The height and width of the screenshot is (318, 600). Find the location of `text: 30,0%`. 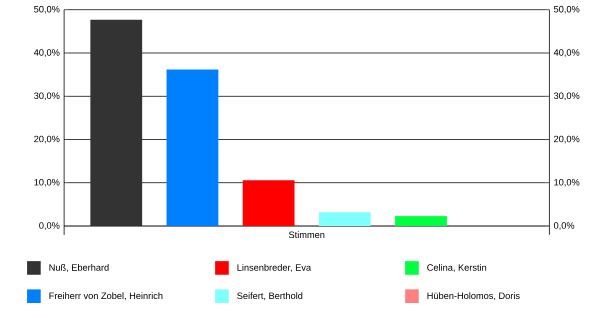

text: 30,0% is located at coordinates (567, 96).